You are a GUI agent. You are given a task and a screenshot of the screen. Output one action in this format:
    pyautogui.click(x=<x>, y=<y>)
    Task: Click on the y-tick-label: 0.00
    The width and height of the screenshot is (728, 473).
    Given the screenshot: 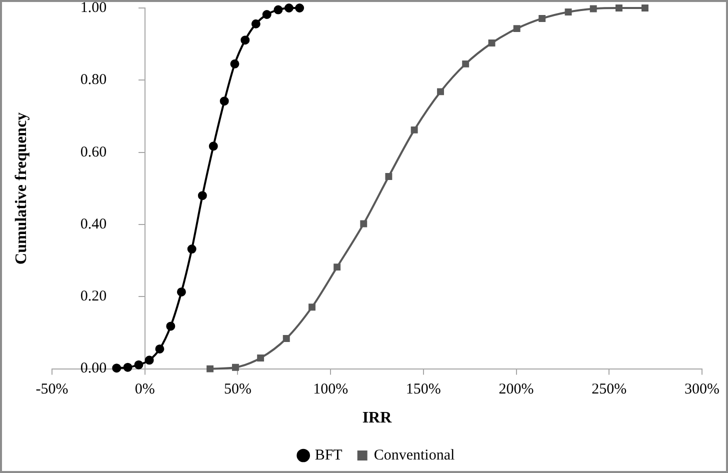 What is the action you would take?
    pyautogui.click(x=93, y=368)
    